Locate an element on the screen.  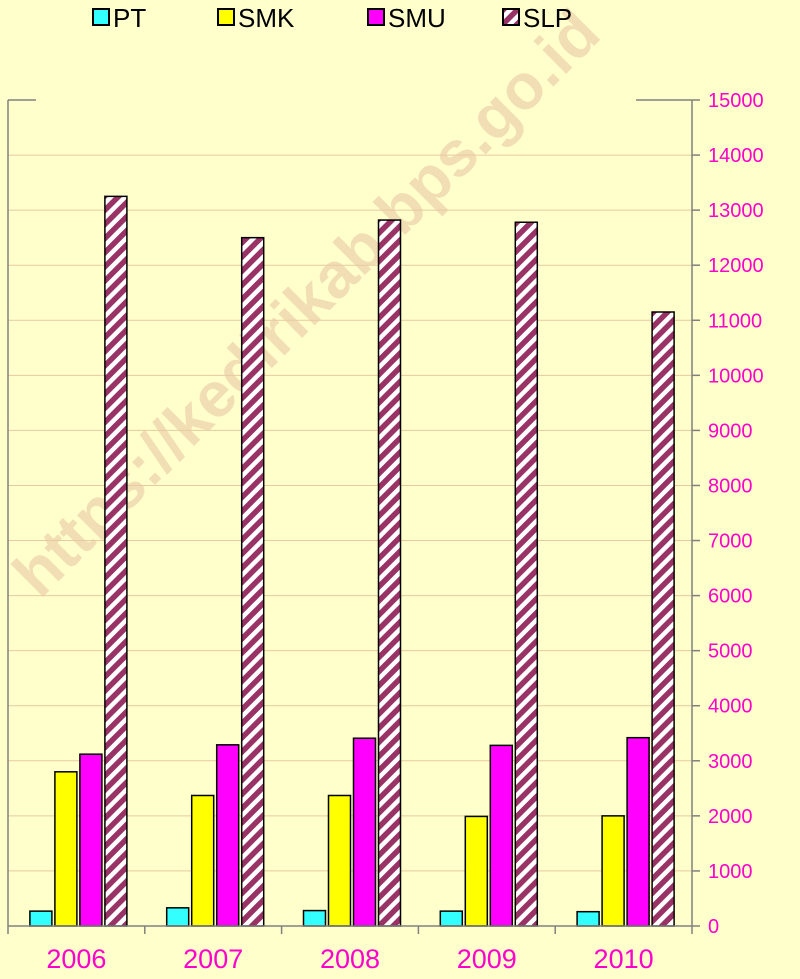
bar-smk-2007 is located at coordinates (202, 860).